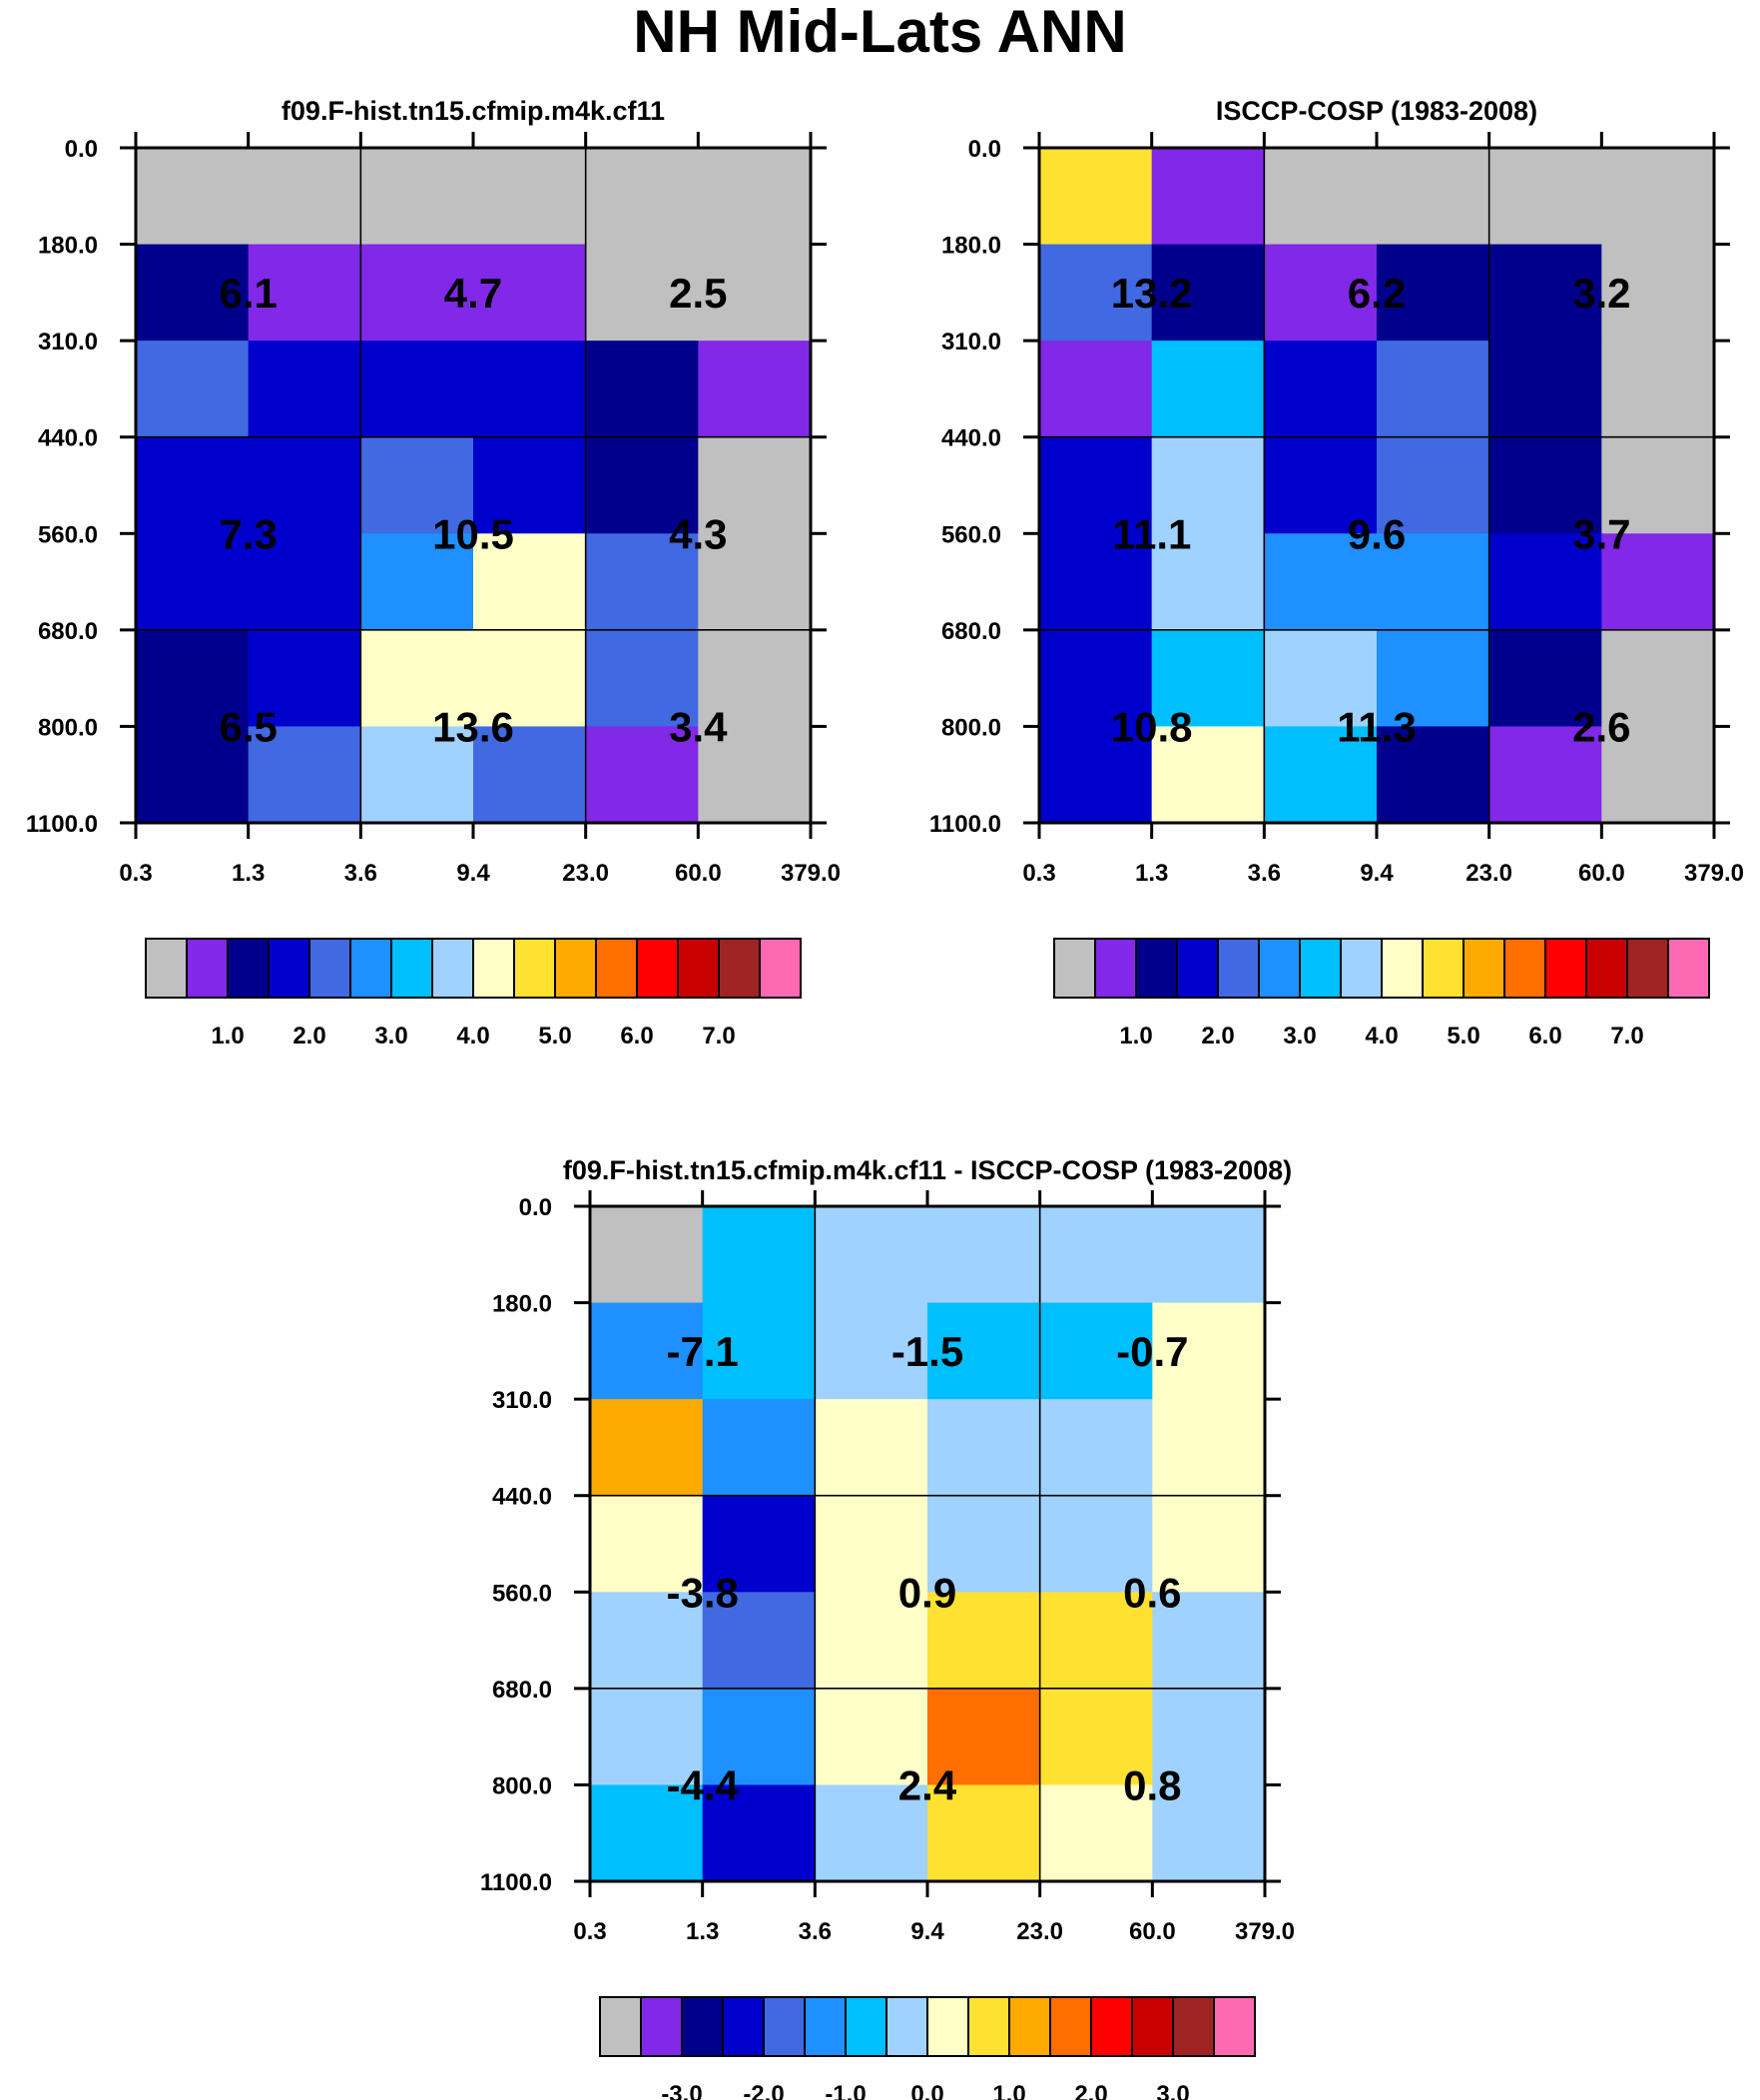  What do you see at coordinates (1376, 111) in the screenshot?
I see `obs-title: ISCCP-COSP (1983-2008)` at bounding box center [1376, 111].